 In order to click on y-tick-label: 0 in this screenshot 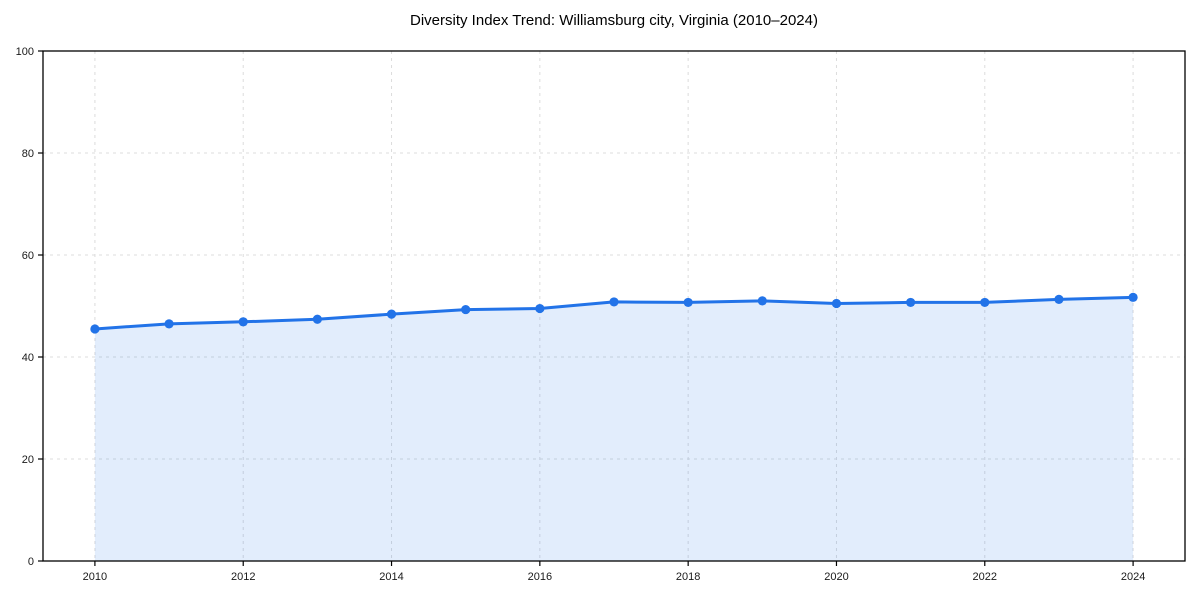, I will do `click(31, 562)`.